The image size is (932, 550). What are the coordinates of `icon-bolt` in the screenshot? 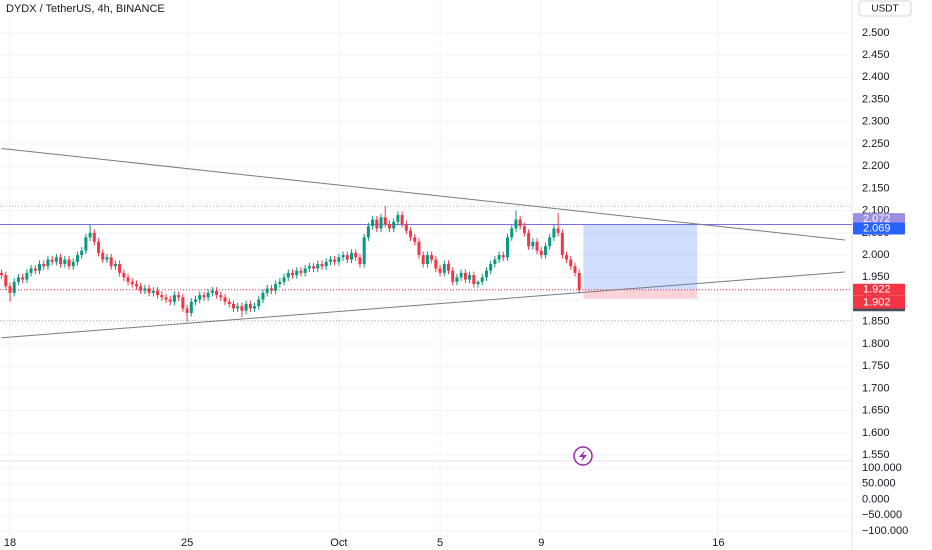 It's located at (583, 456).